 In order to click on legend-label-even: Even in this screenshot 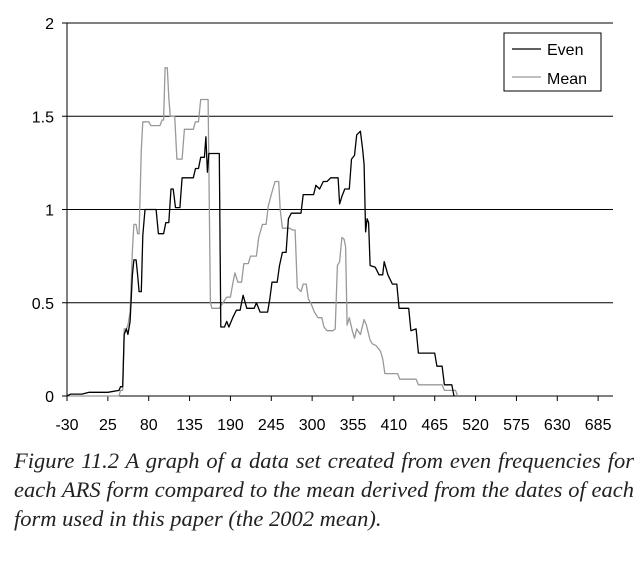, I will do `click(565, 50)`.